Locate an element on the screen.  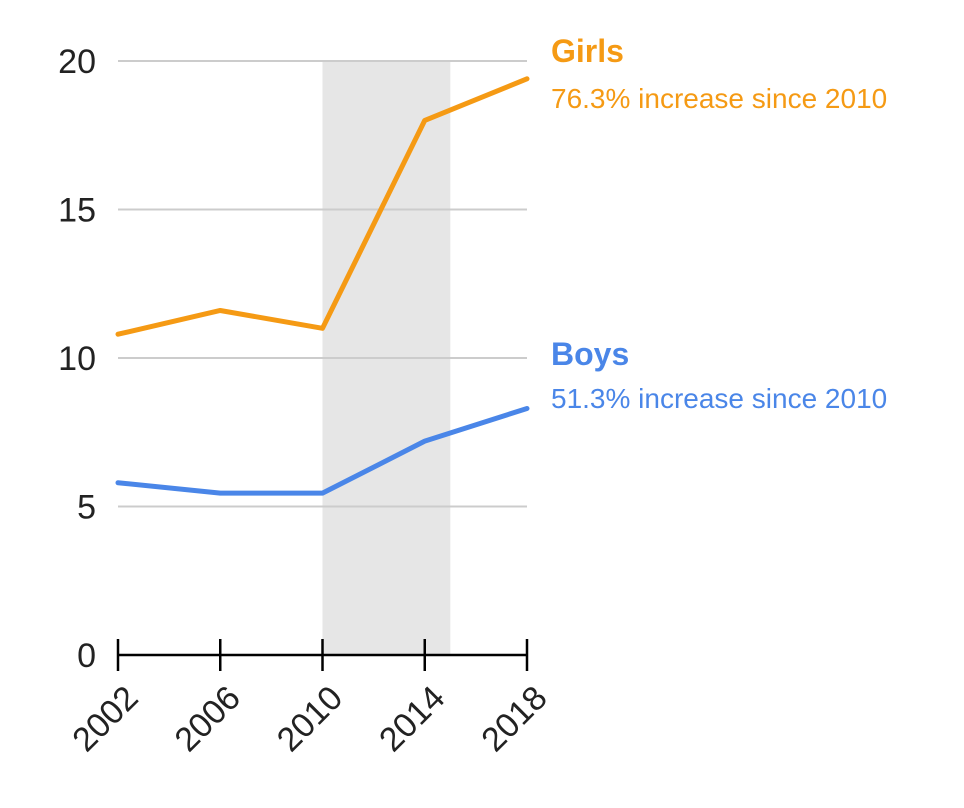
series-line-boys is located at coordinates (322, 450).